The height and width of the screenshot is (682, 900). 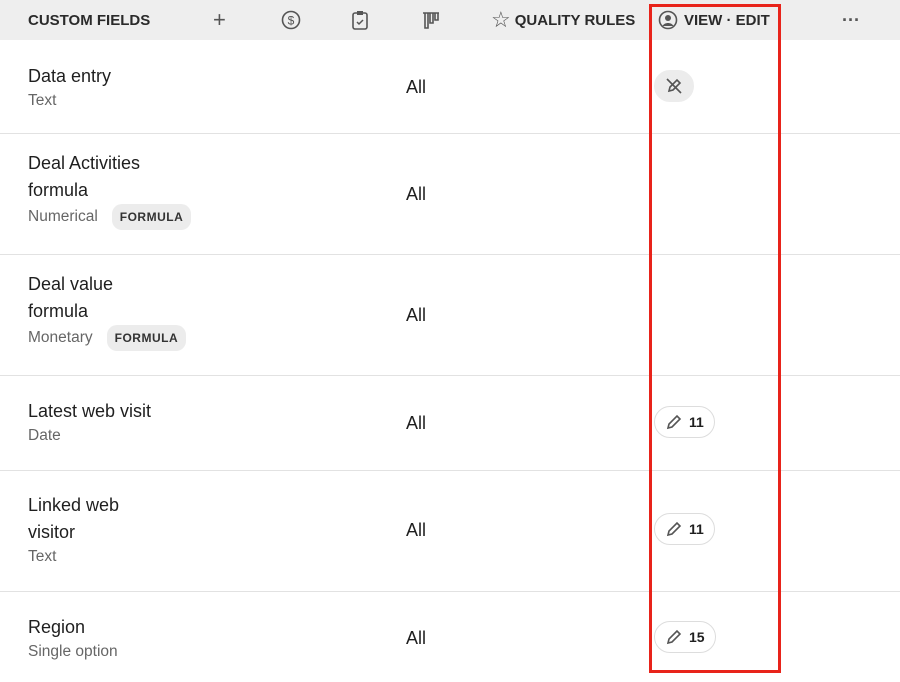 What do you see at coordinates (668, 20) in the screenshot?
I see `user-circle-icon` at bounding box center [668, 20].